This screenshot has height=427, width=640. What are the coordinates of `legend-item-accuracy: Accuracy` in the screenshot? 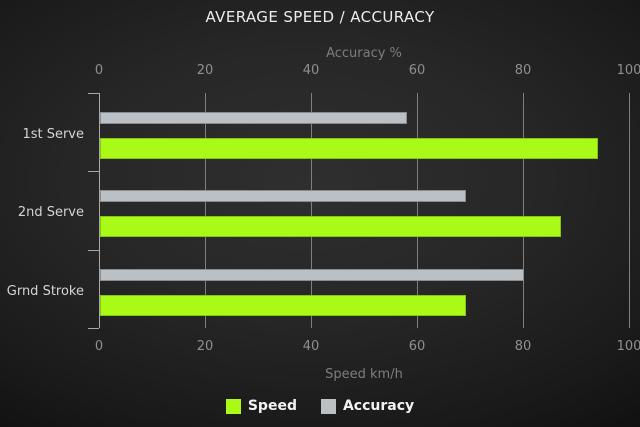 It's located at (367, 406).